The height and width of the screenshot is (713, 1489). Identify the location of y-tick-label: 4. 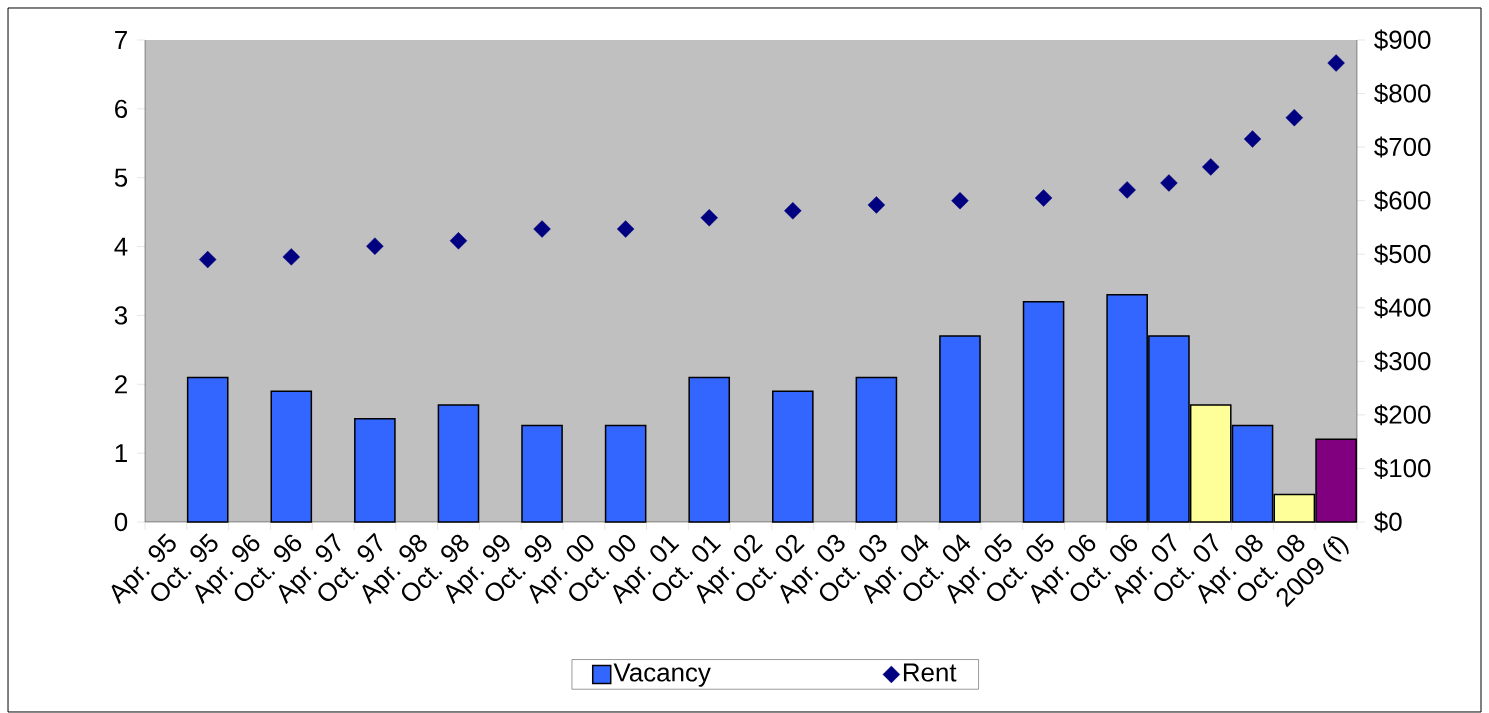
(121, 246).